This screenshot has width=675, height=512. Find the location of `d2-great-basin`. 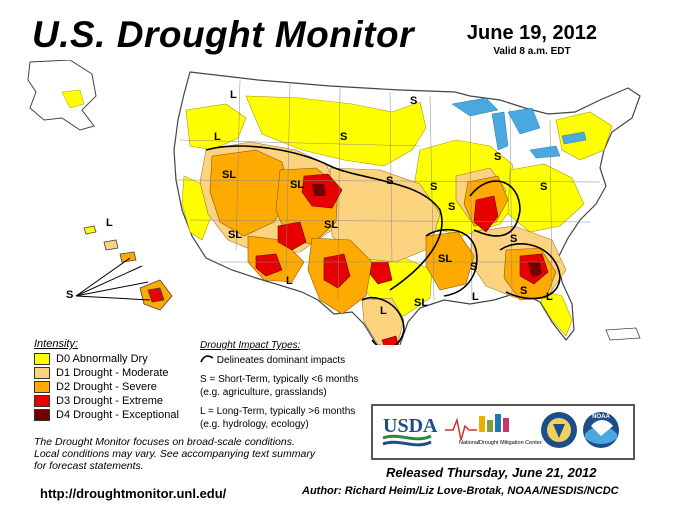

d2-great-basin is located at coordinates (250, 193).